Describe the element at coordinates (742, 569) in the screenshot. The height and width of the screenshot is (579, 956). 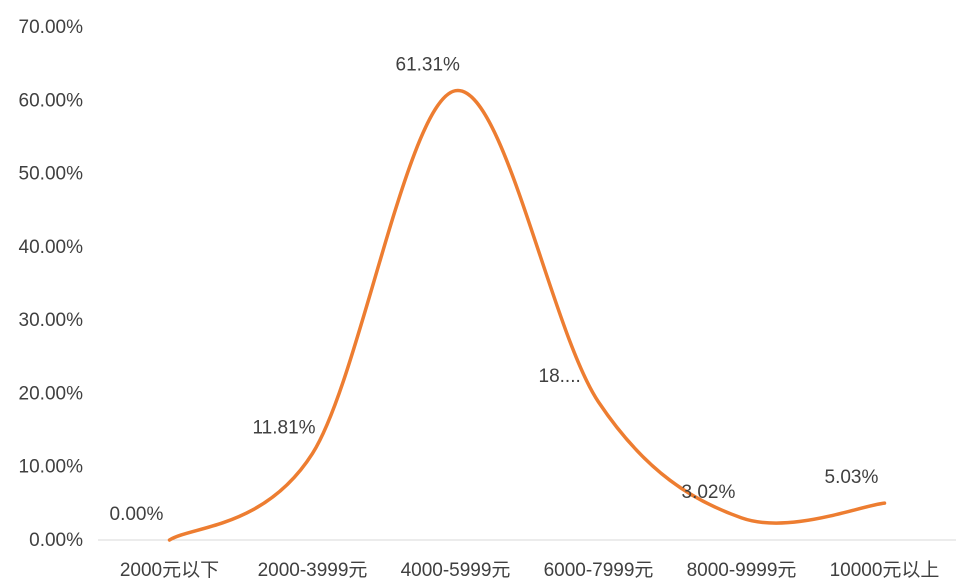
I see `x-tick-label: 8000-9999元` at that location.